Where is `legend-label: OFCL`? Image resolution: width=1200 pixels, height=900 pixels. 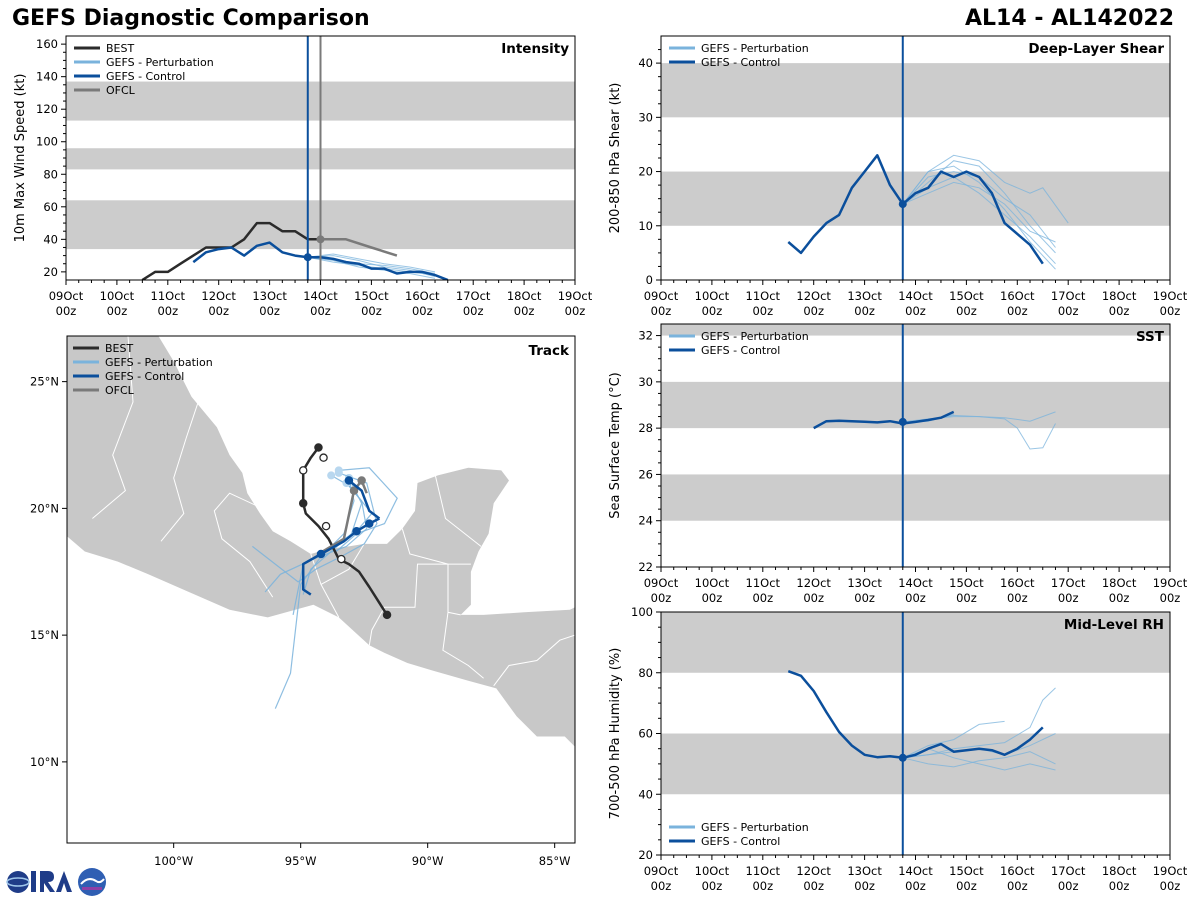
legend-label: OFCL is located at coordinates (120, 390).